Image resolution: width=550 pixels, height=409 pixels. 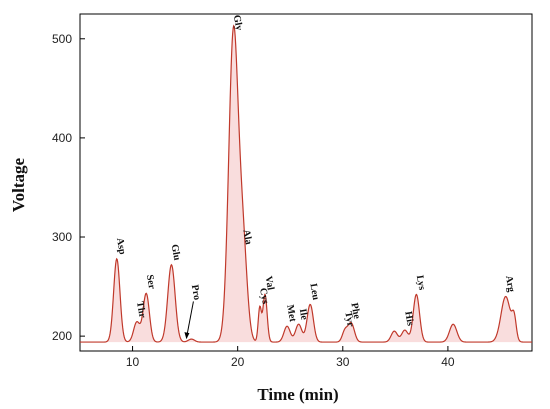 I want to click on y-tick-label: 500, so click(x=62, y=39).